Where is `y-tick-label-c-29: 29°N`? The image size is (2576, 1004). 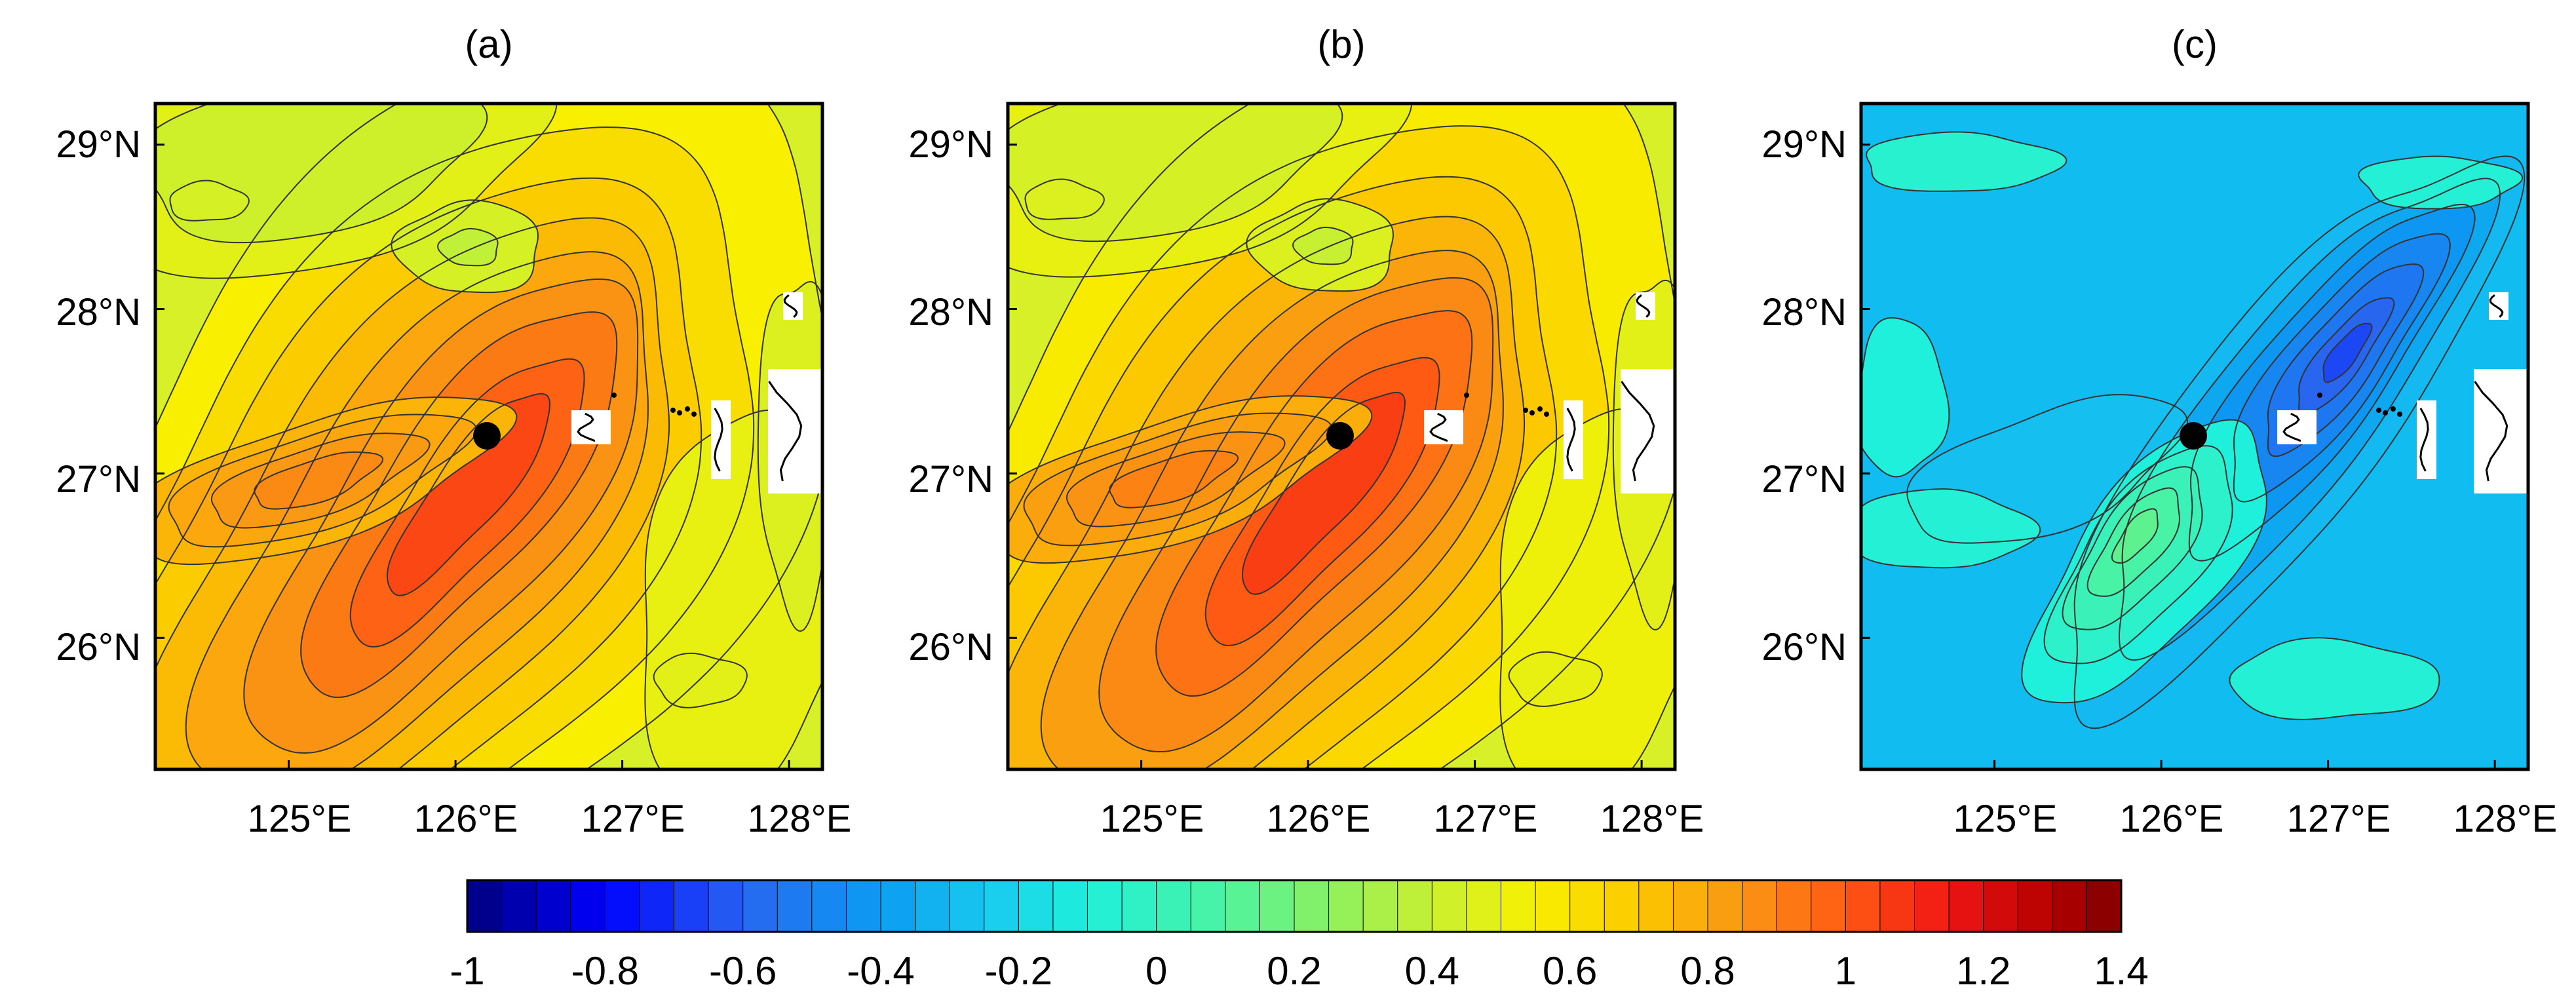 y-tick-label-c-29: 29°N is located at coordinates (1804, 144).